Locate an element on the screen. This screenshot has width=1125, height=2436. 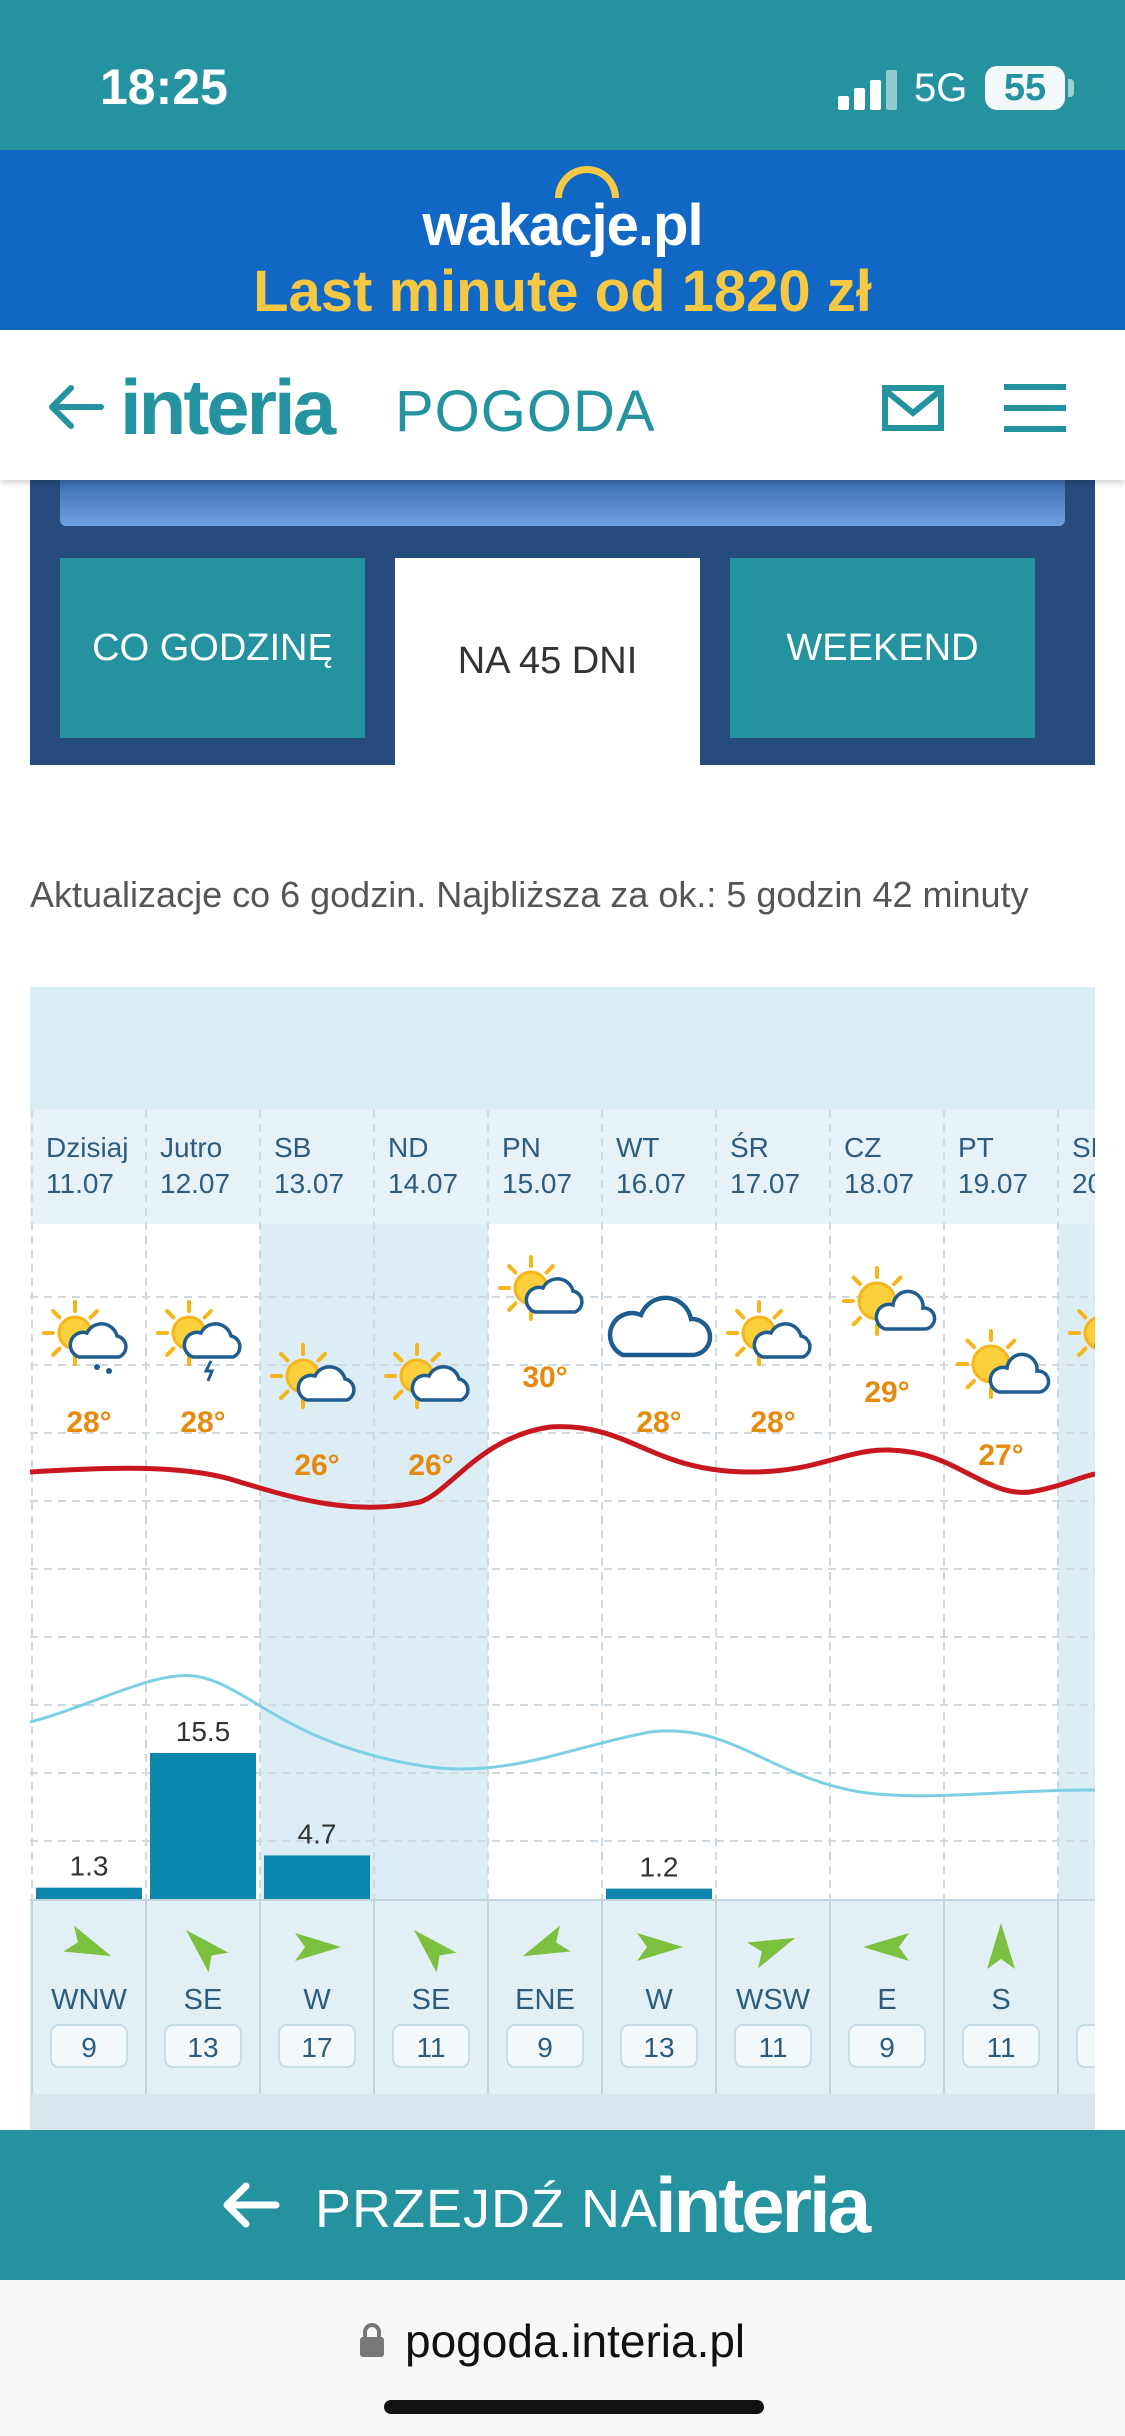
cloud-cover-curve is located at coordinates (562, 1736).